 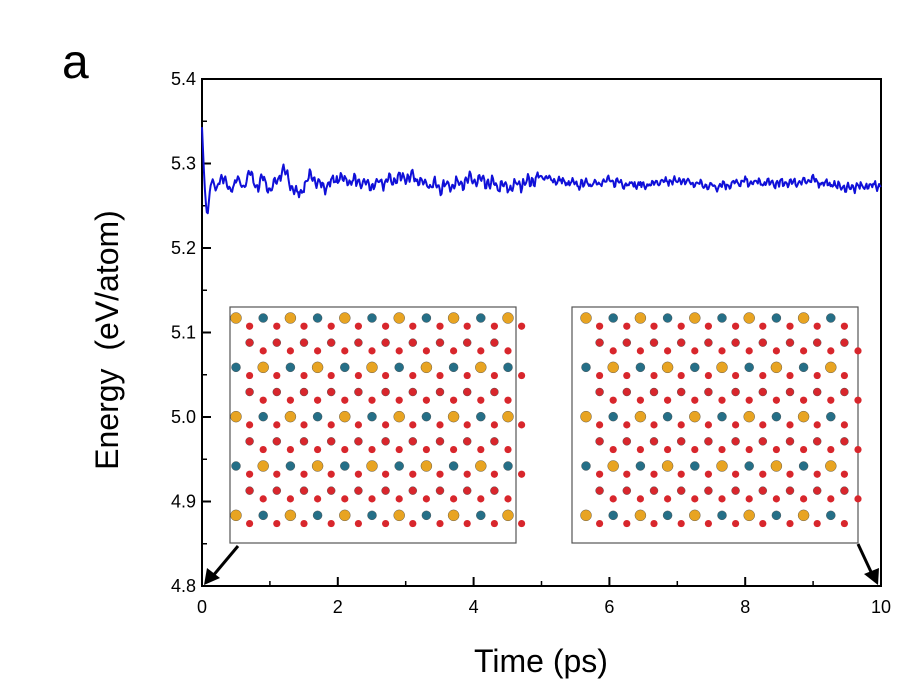 What do you see at coordinates (183, 417) in the screenshot?
I see `y-tick-label: 5.0` at bounding box center [183, 417].